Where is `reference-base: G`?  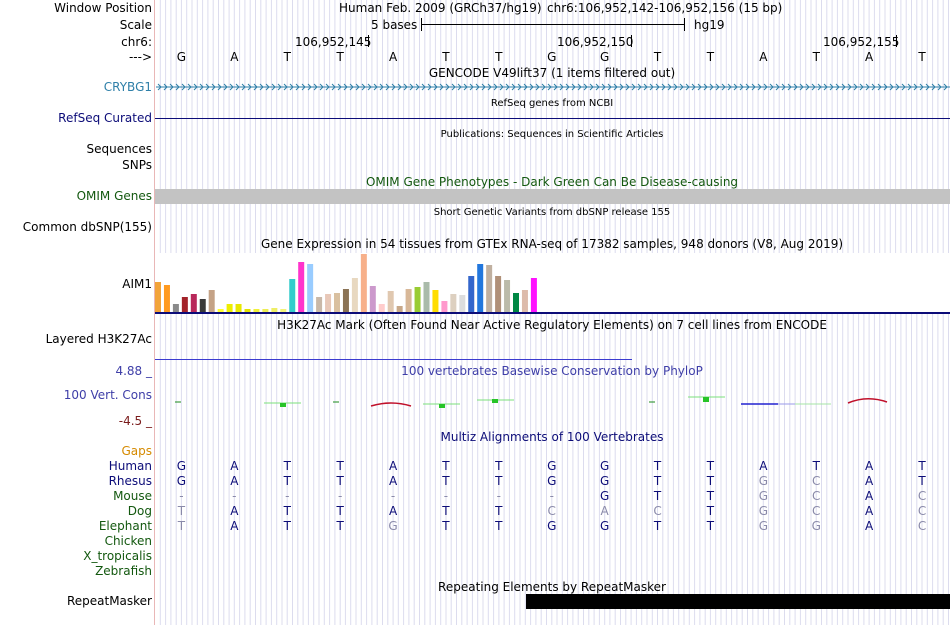 reference-base: G is located at coordinates (181, 57).